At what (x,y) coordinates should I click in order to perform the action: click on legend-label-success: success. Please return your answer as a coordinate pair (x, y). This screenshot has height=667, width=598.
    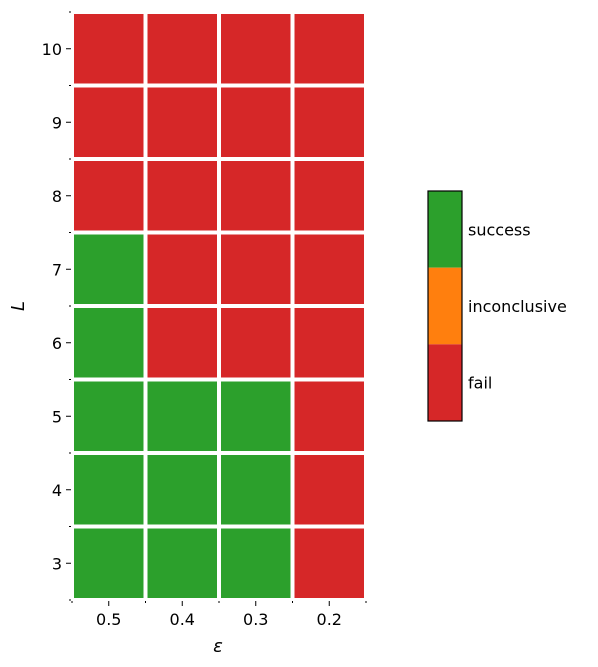
    Looking at the image, I should click on (499, 229).